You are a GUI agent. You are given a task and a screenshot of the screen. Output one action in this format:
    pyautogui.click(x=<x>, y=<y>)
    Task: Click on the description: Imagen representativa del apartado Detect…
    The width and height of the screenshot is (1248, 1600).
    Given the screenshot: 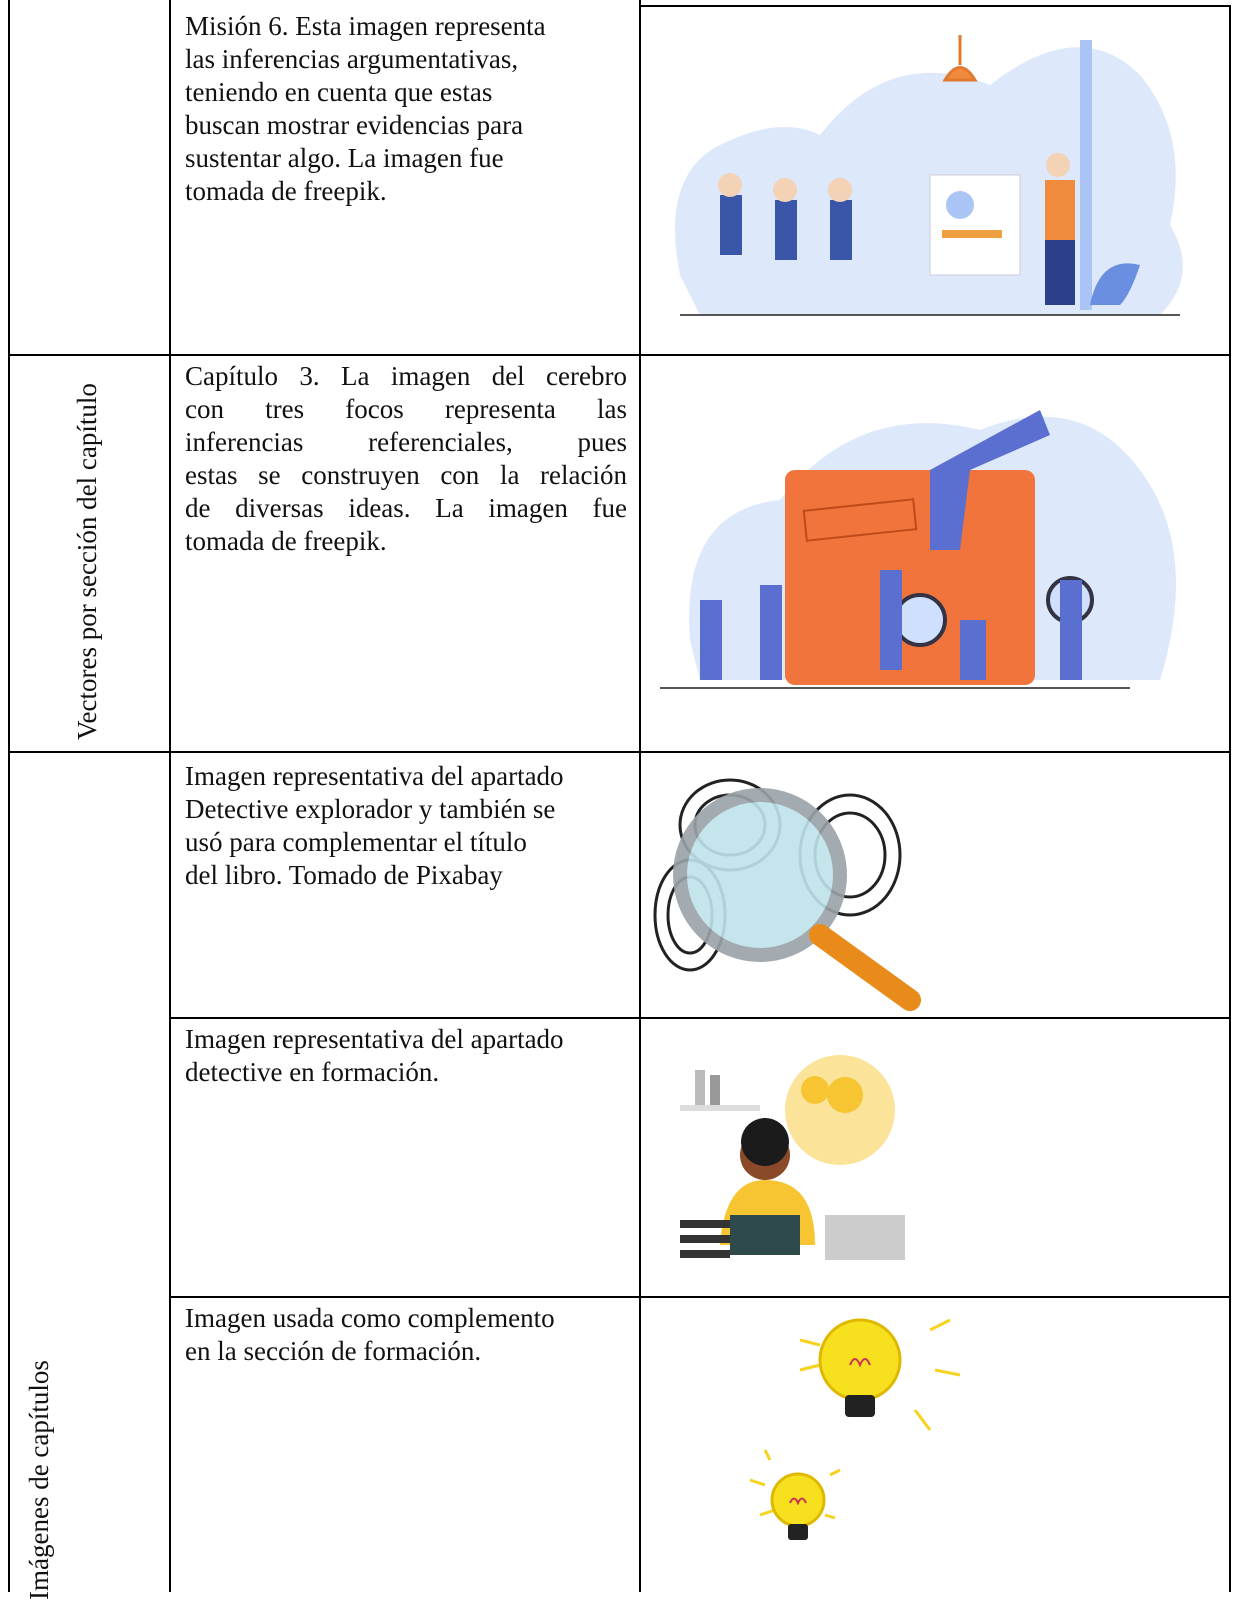 What is the action you would take?
    pyautogui.click(x=406, y=826)
    